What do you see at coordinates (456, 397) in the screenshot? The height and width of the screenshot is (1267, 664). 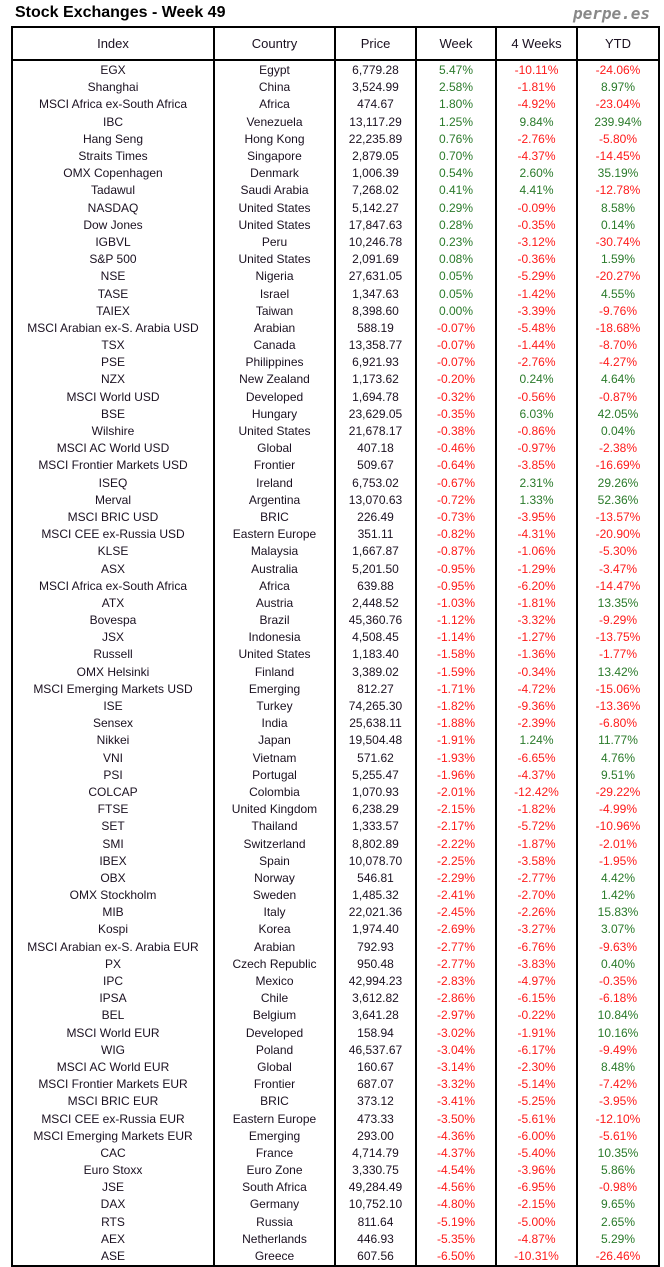 I see `week-change-cell: -0.32%` at bounding box center [456, 397].